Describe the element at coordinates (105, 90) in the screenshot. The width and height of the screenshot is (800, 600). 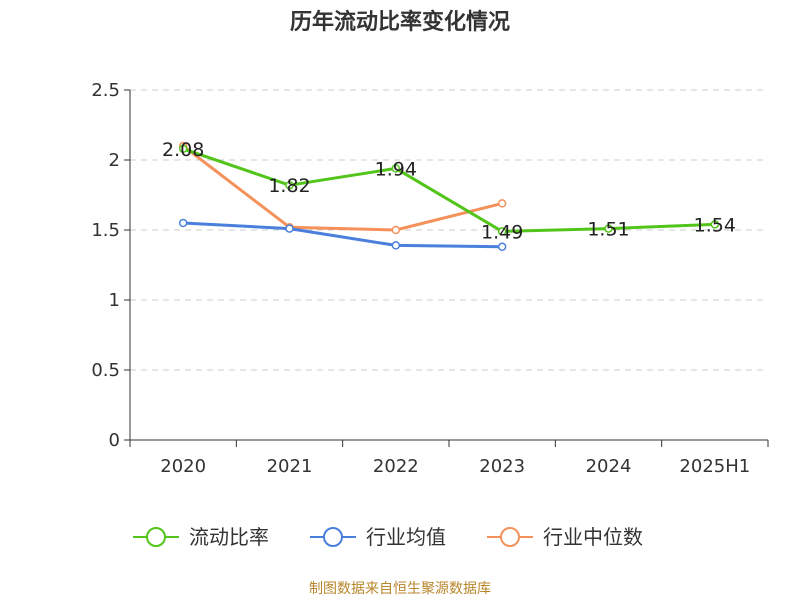
I see `y-tick-label: 2.5` at that location.